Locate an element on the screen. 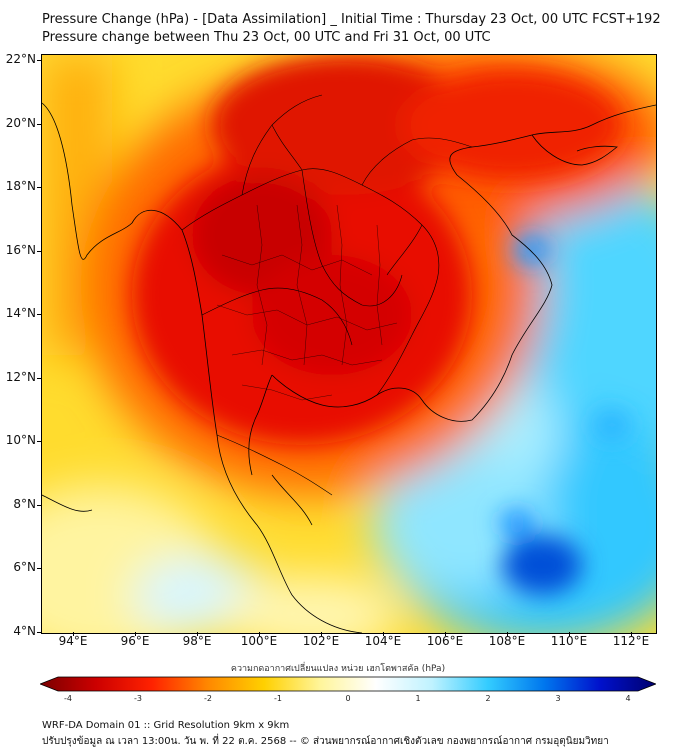  lat-label: 18°N is located at coordinates (20, 186).